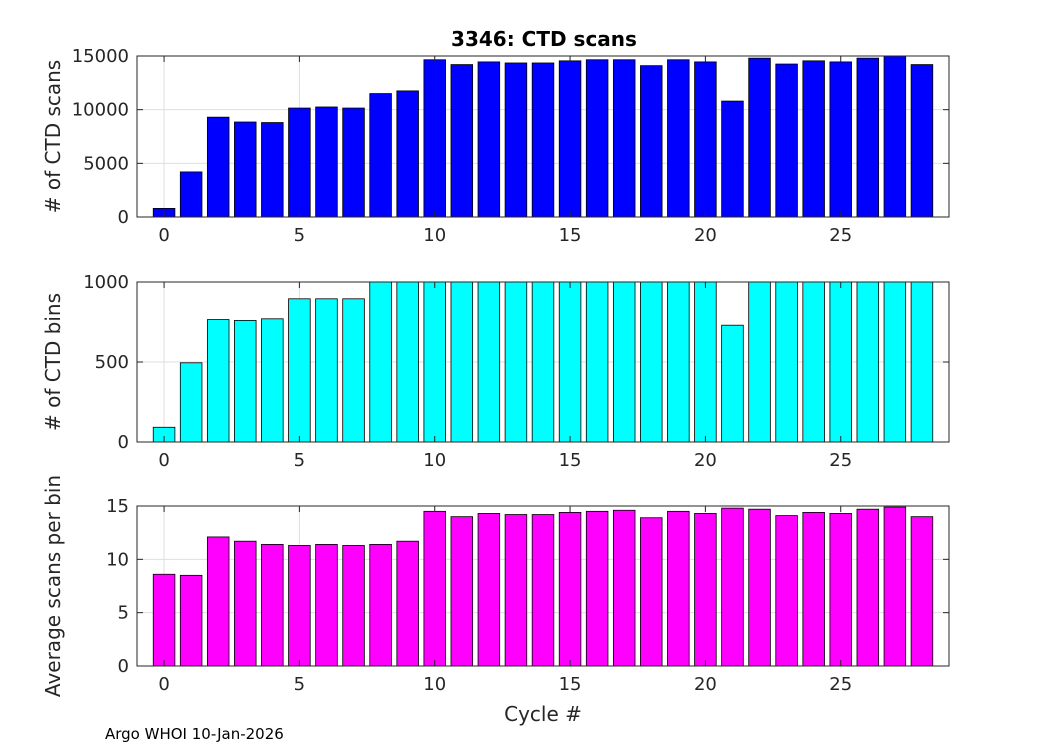 This screenshot has height=750, width=1050. What do you see at coordinates (543, 714) in the screenshot?
I see `x-axis-label: Cycle #` at bounding box center [543, 714].